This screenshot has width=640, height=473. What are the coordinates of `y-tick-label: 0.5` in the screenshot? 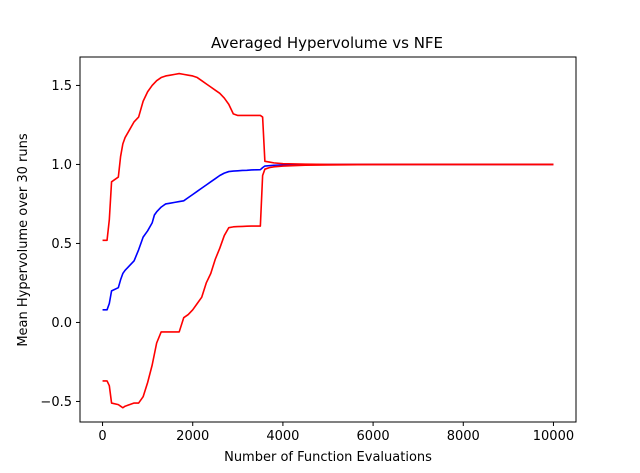 It's located at (61, 244).